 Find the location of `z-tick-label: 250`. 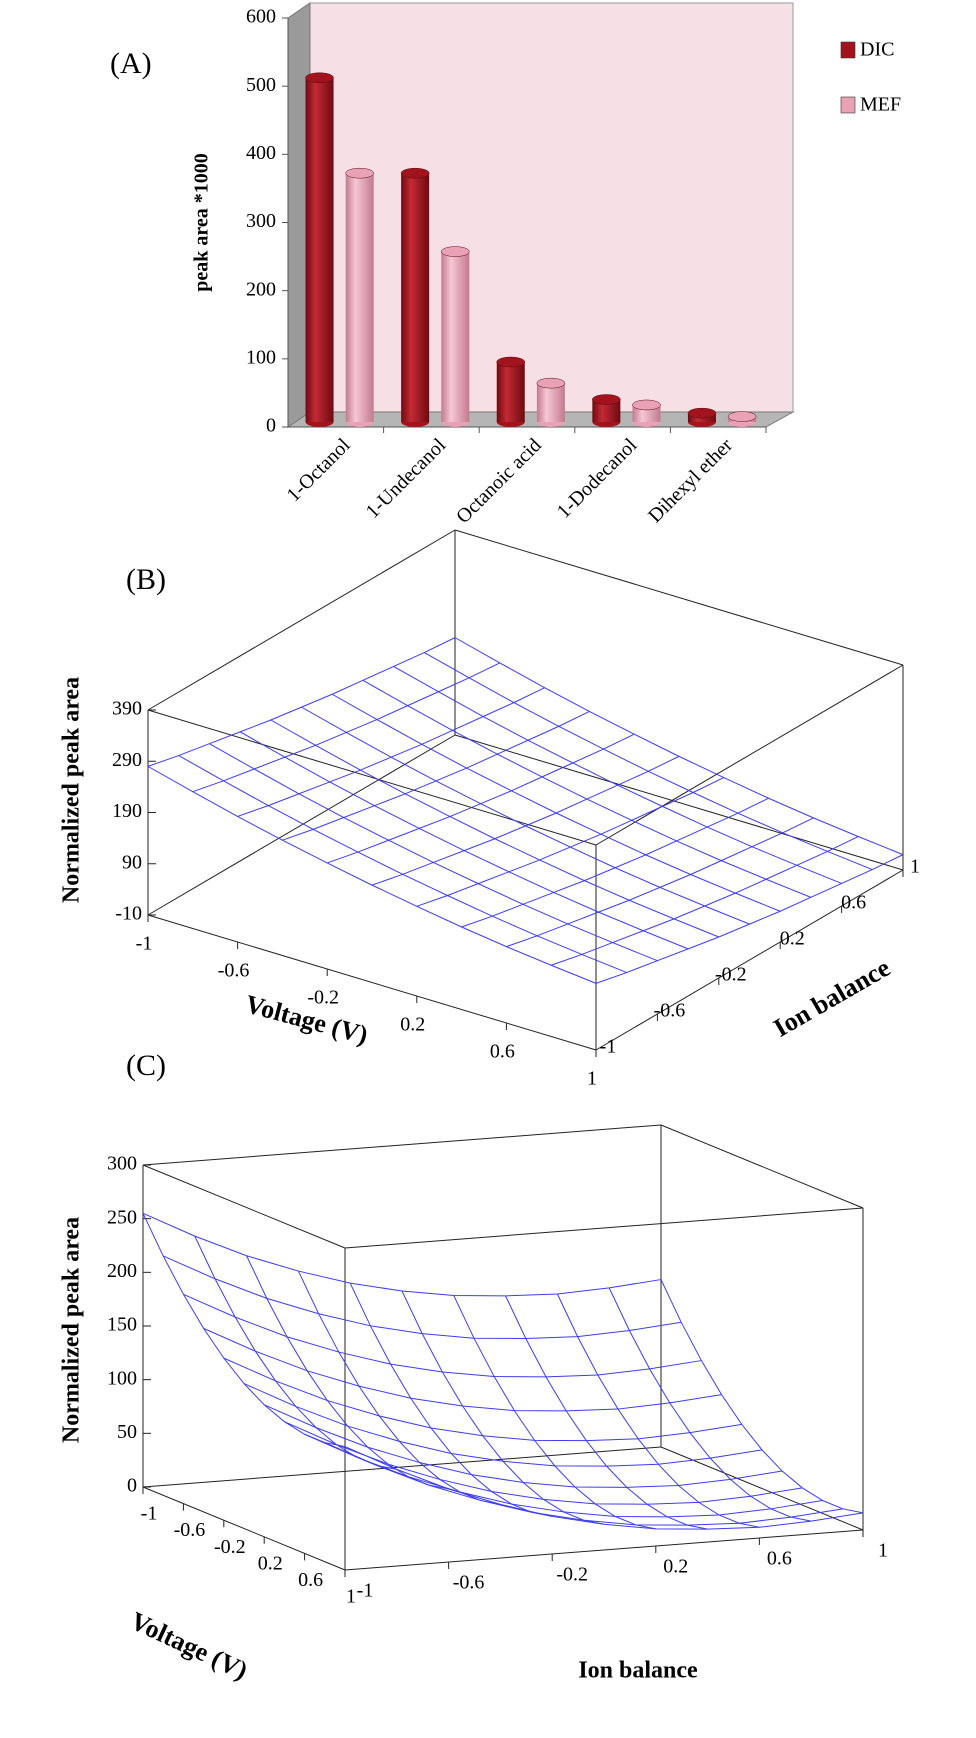

z-tick-label: 250 is located at coordinates (122, 1217).